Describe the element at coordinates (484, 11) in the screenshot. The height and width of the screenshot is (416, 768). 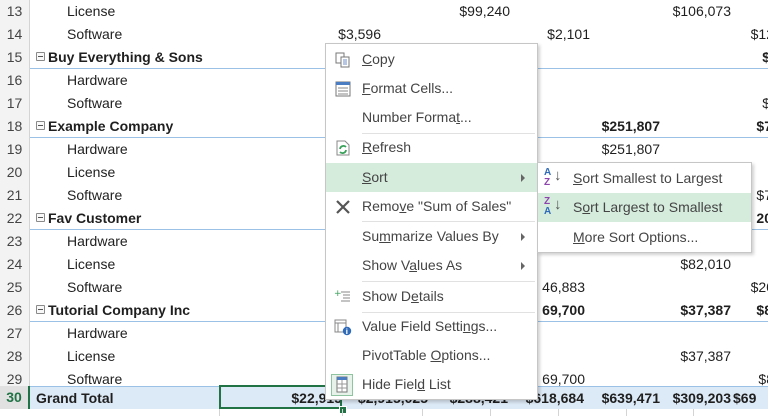
I see `cell-d: $99,240` at that location.